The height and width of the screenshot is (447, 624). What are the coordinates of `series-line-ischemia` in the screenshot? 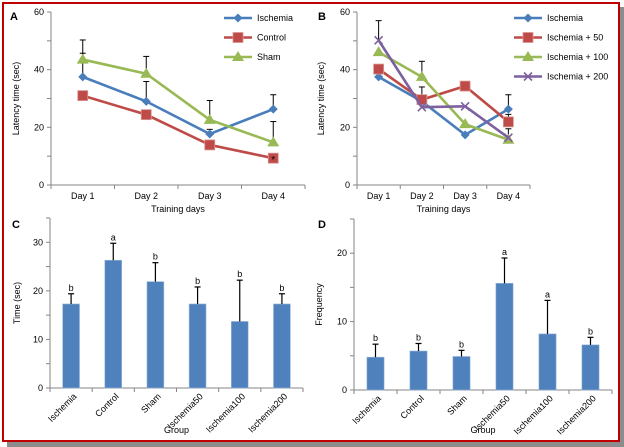 It's located at (178, 105).